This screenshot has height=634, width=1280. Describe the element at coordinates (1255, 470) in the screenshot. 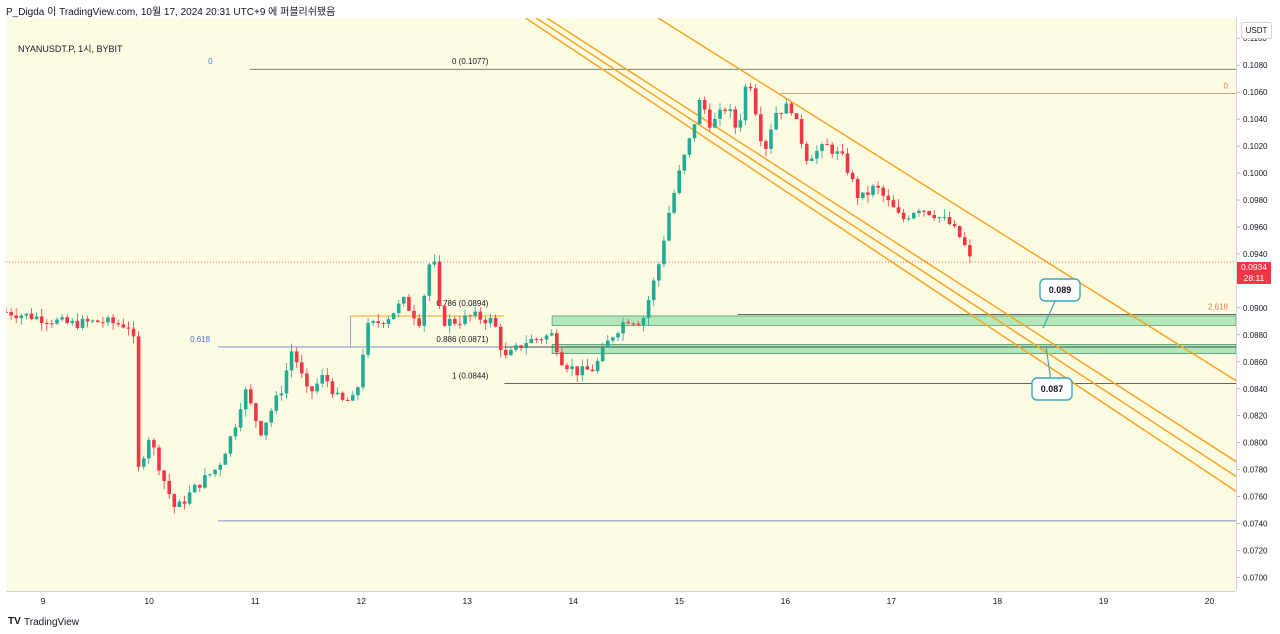

I see `y-tick-16: 0.0780` at that location.